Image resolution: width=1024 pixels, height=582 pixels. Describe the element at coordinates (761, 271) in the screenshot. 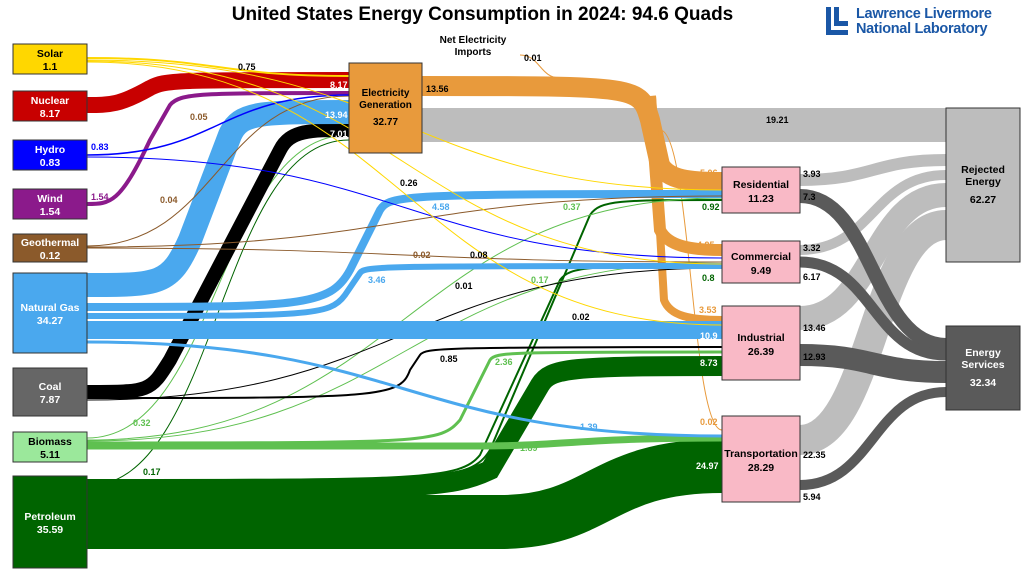

I see `sector-value: 9.49` at that location.